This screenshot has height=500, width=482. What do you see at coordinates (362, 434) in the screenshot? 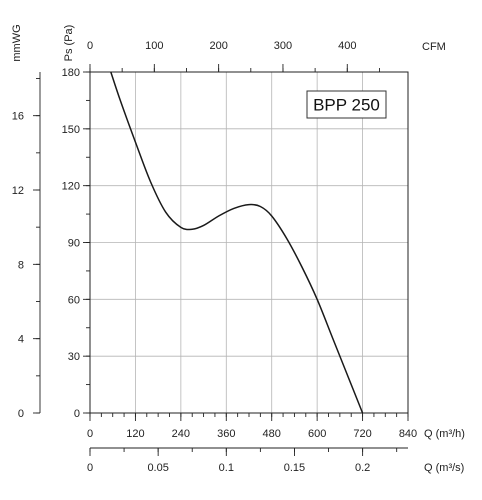
I see `x-tick-label: 720` at bounding box center [362, 434].